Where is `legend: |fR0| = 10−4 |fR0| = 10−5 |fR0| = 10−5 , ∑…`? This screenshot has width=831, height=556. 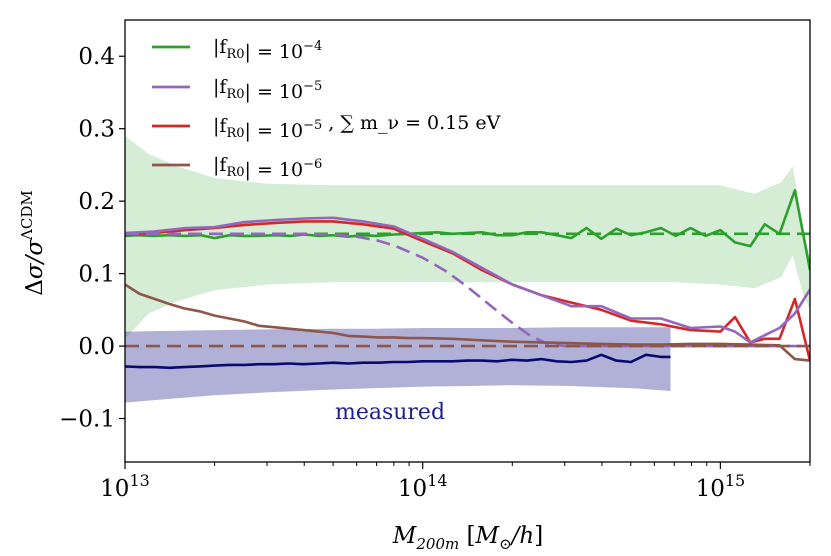
legend: |fR0| = 10−4 |fR0| = 10−5 |fR0| = 10−5 , ∑… is located at coordinates (326, 108).